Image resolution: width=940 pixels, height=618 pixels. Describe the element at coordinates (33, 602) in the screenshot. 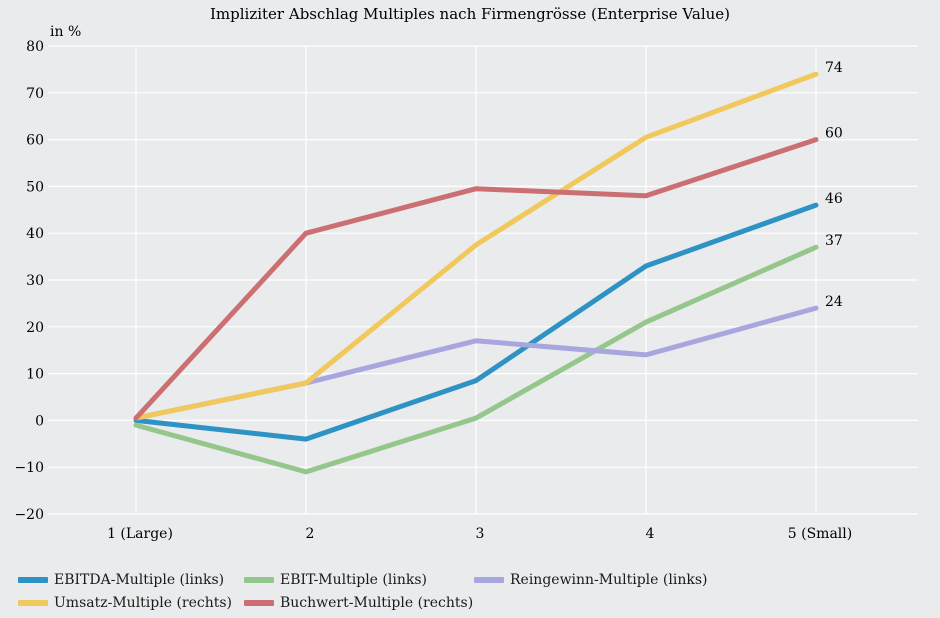

I see `legend-swatch-umsatz` at that location.